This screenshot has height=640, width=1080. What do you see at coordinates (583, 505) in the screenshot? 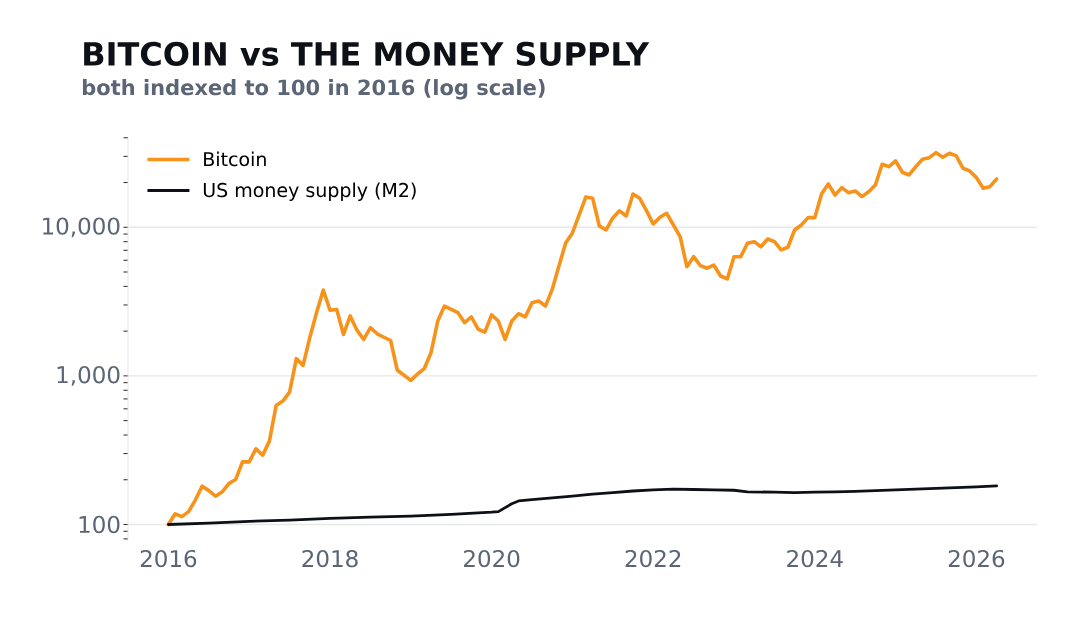
I see `line-series` at bounding box center [583, 505].